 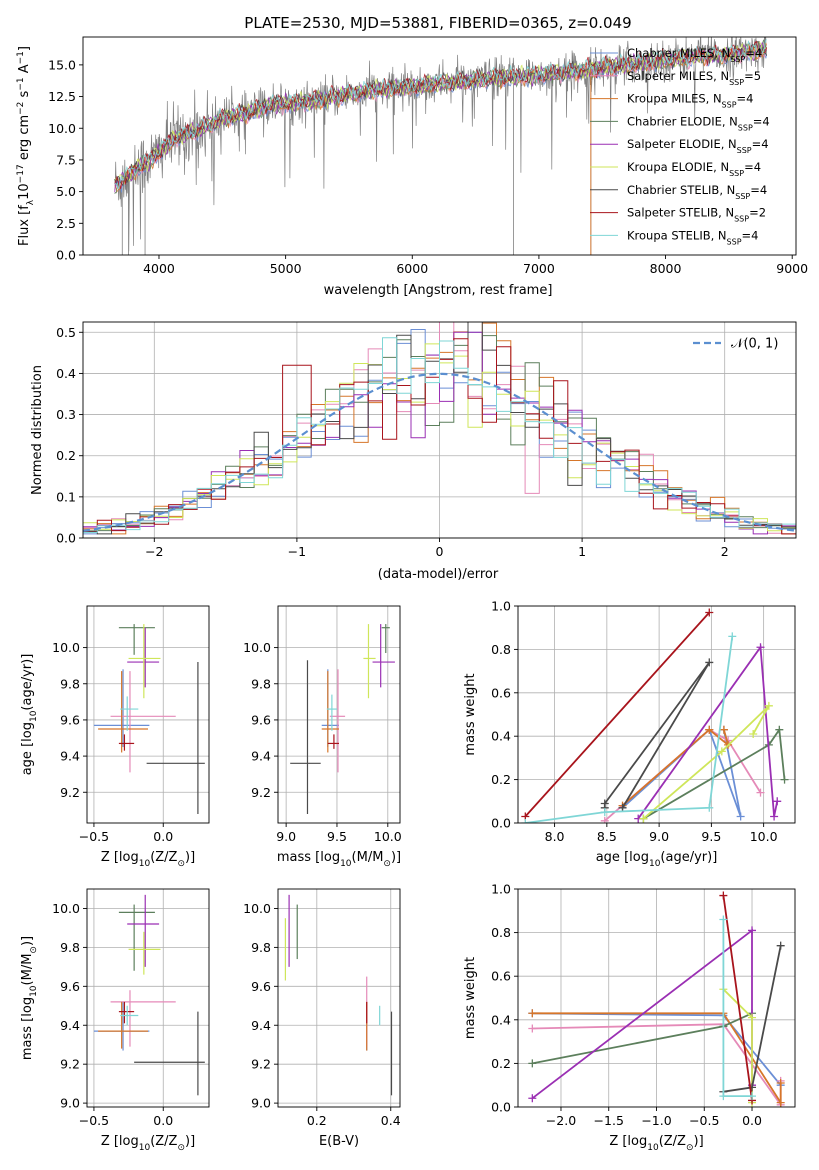 I want to click on y-tick-label: 5.0, so click(x=66, y=191).